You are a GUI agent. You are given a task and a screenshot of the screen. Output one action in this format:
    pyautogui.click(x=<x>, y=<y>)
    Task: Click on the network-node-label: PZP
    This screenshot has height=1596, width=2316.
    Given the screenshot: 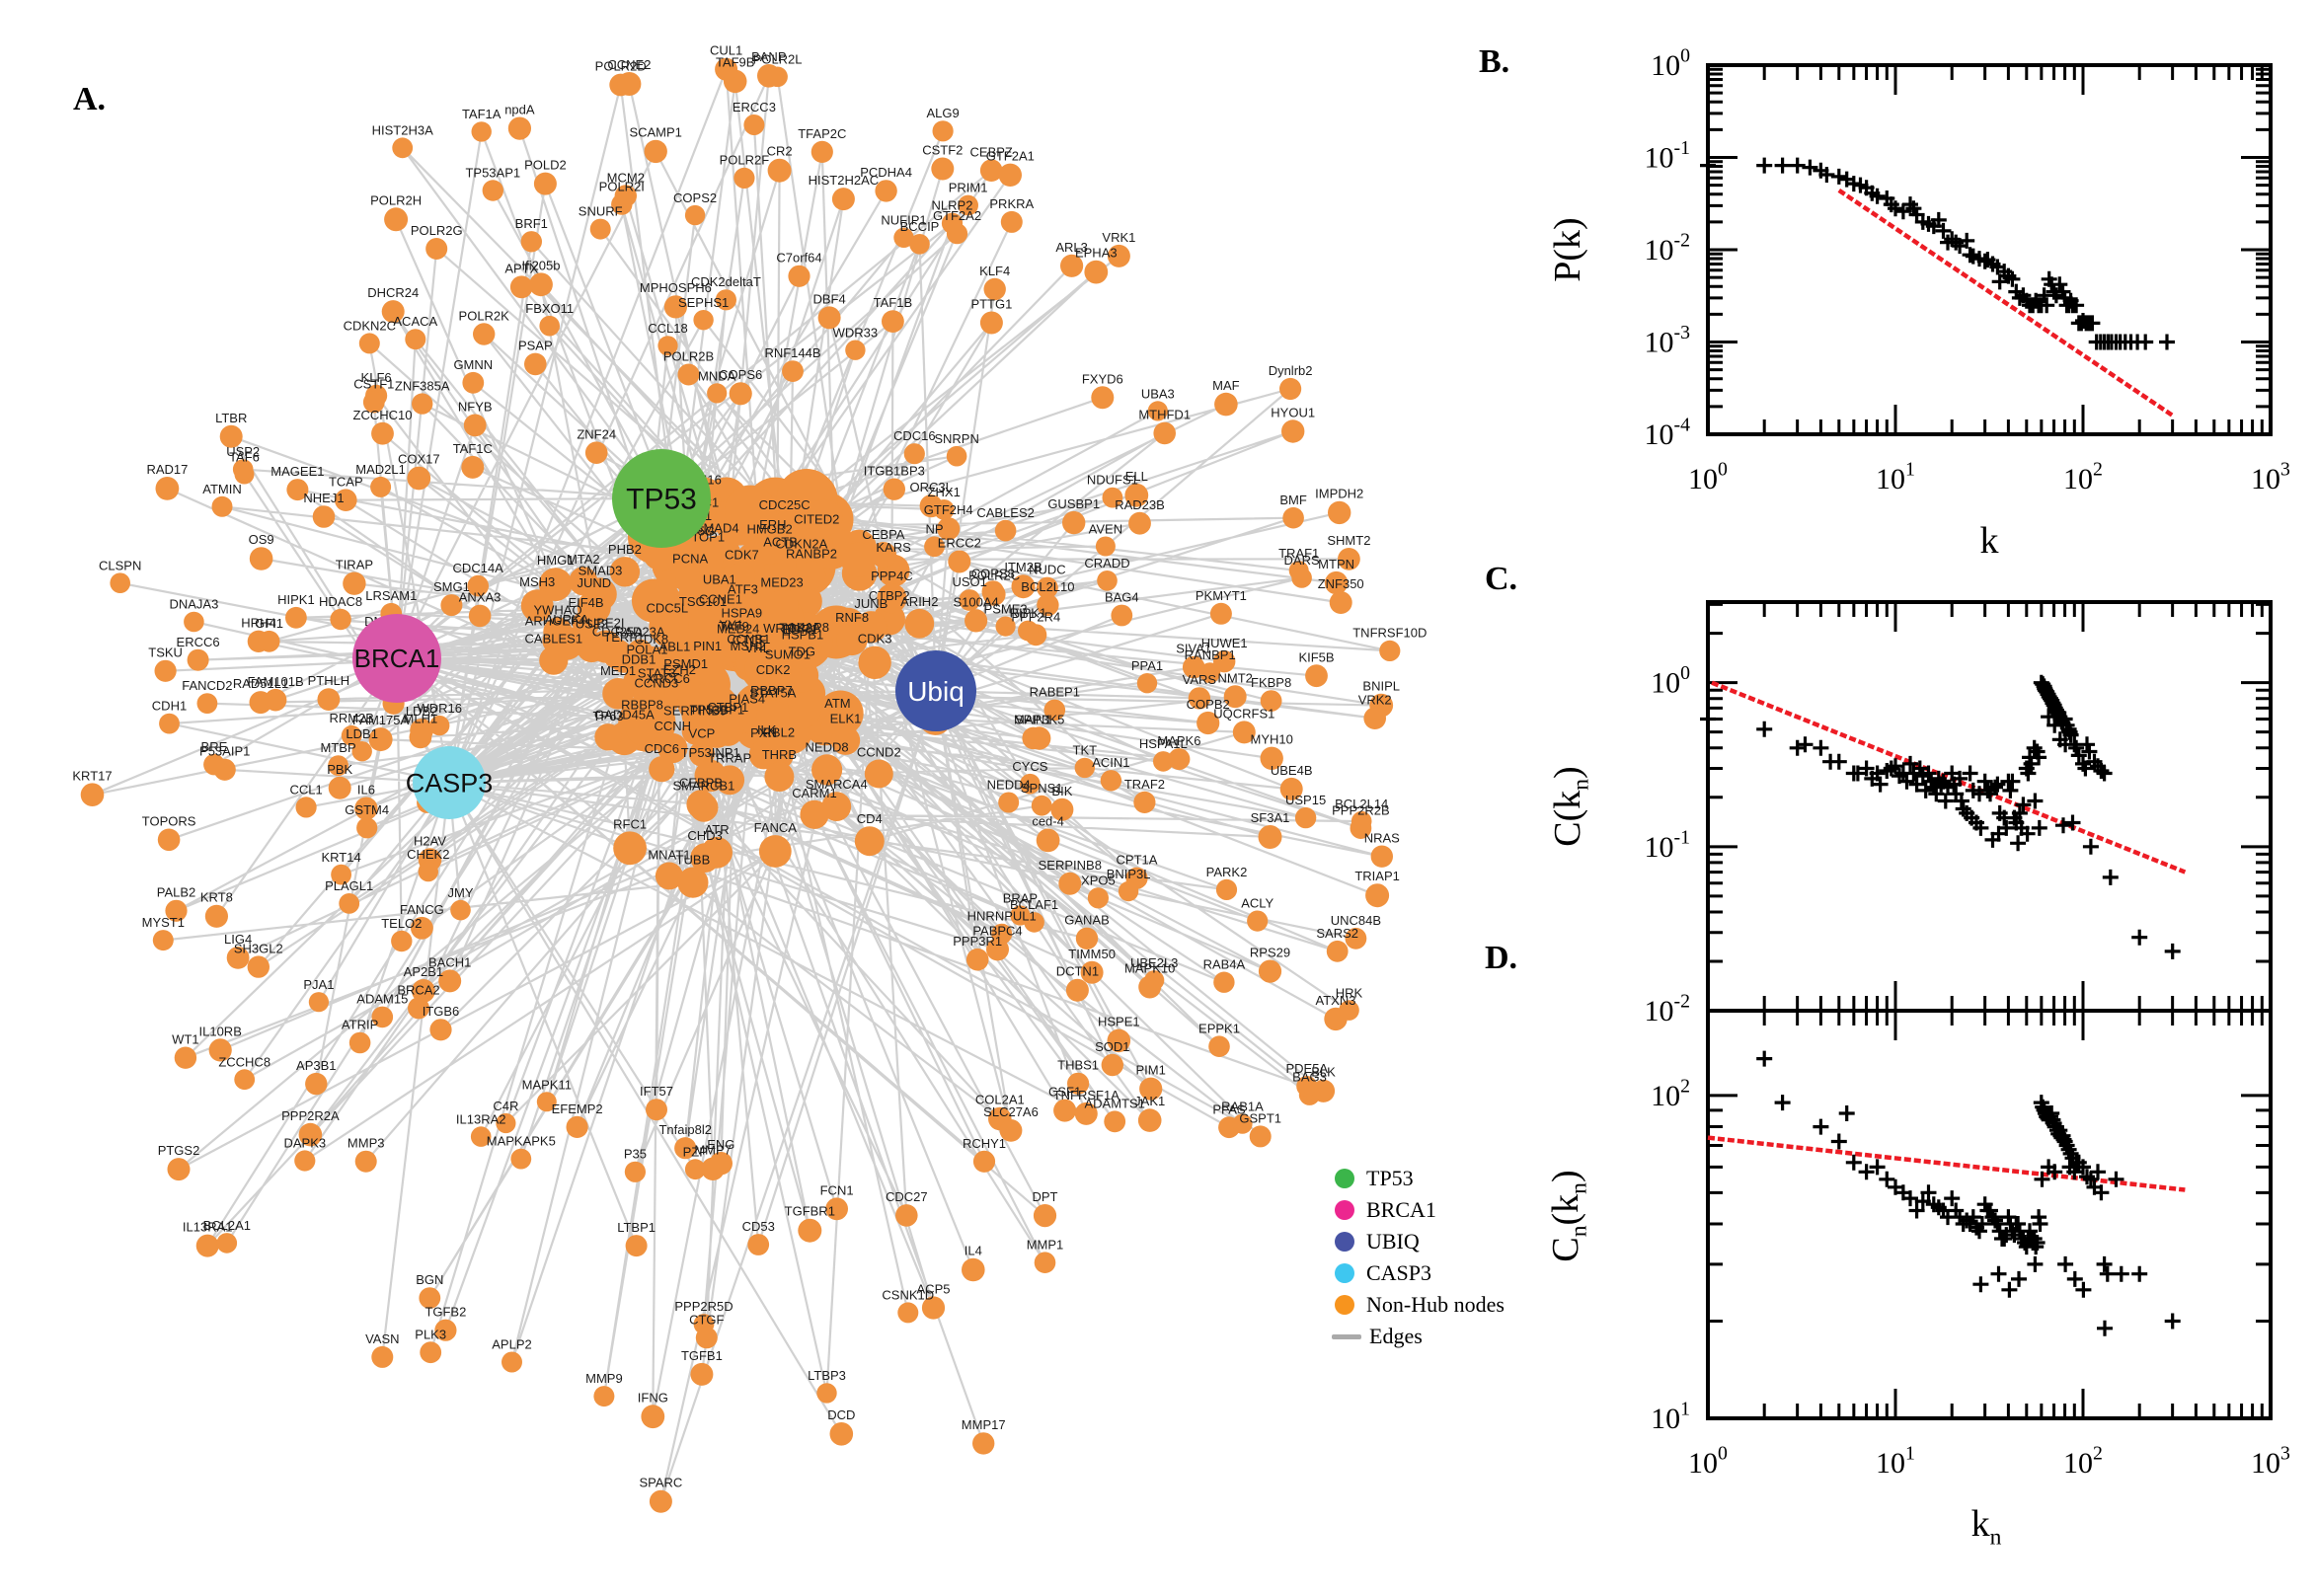 What is the action you would take?
    pyautogui.click(x=695, y=1151)
    